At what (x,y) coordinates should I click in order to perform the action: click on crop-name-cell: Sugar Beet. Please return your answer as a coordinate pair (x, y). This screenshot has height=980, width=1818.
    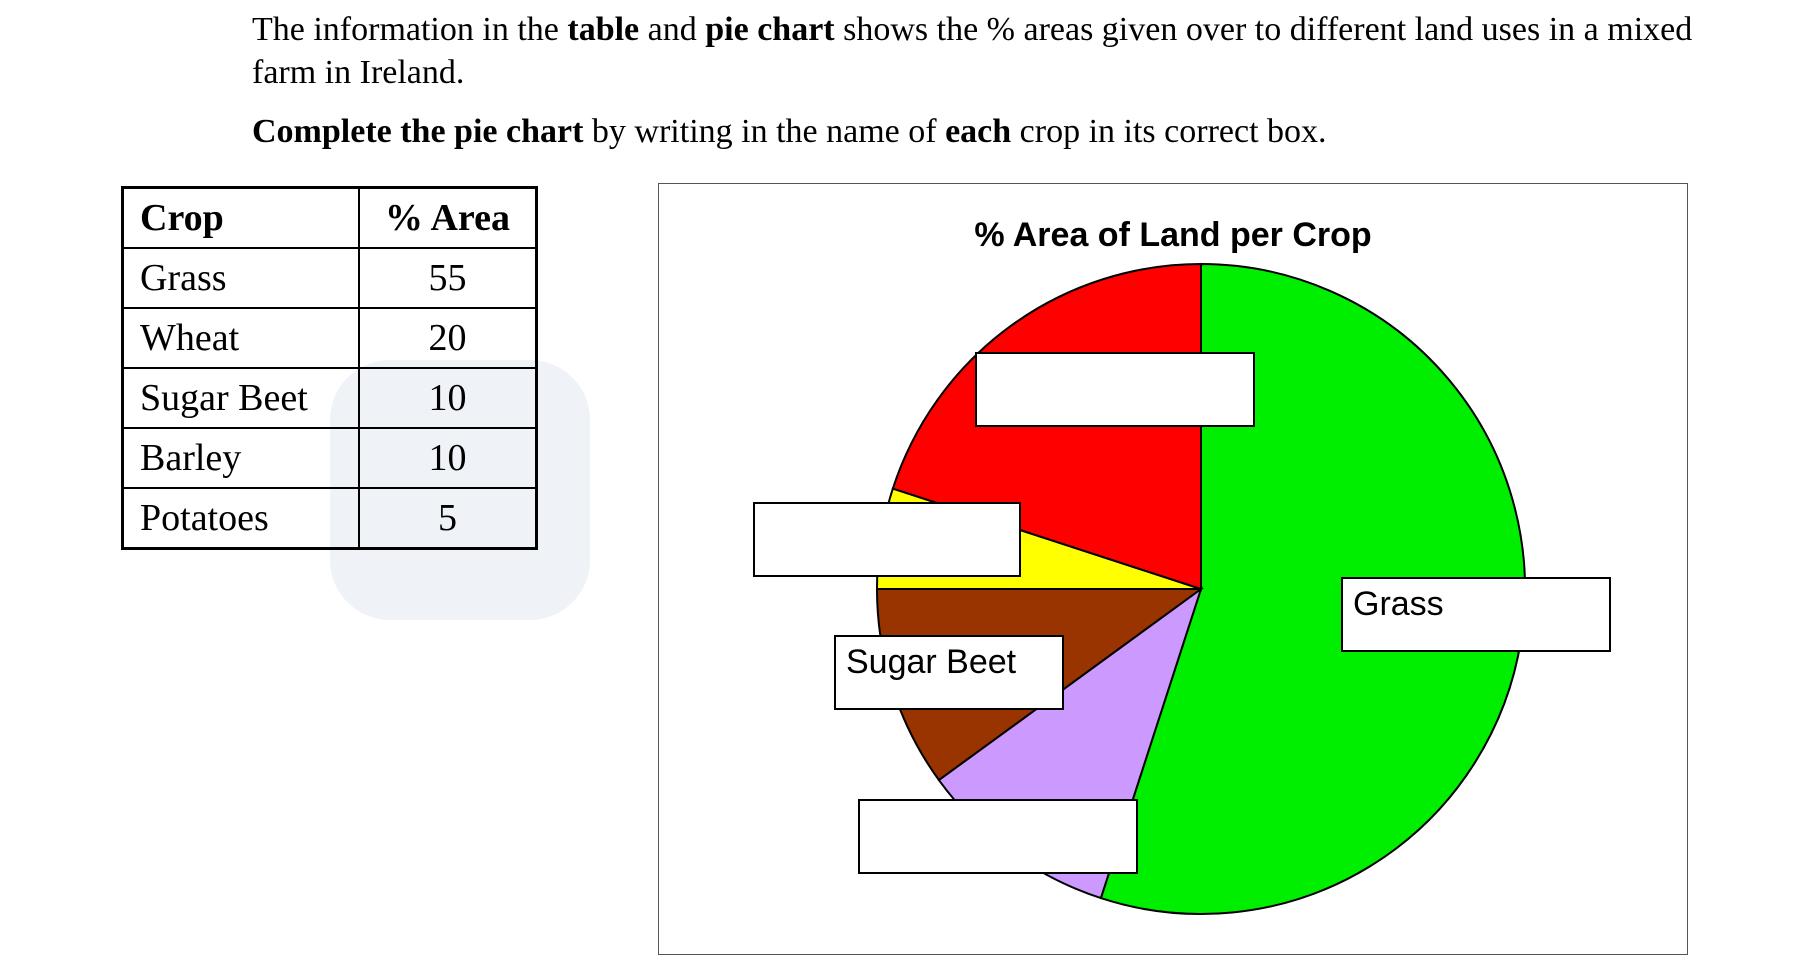
    Looking at the image, I should click on (240, 398).